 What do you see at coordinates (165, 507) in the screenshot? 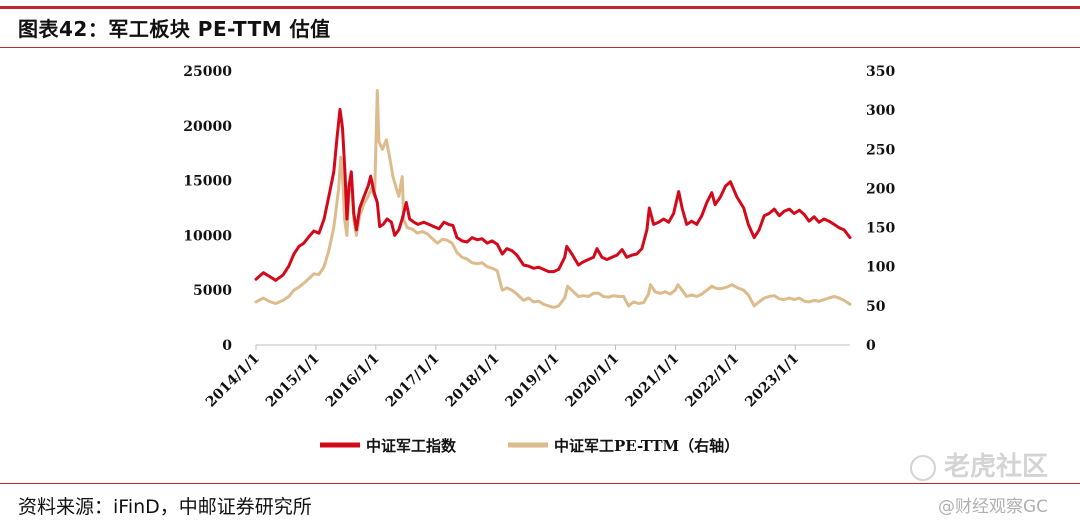
I see `source-note: 资料来源：iFinD，中邮证券研究所` at bounding box center [165, 507].